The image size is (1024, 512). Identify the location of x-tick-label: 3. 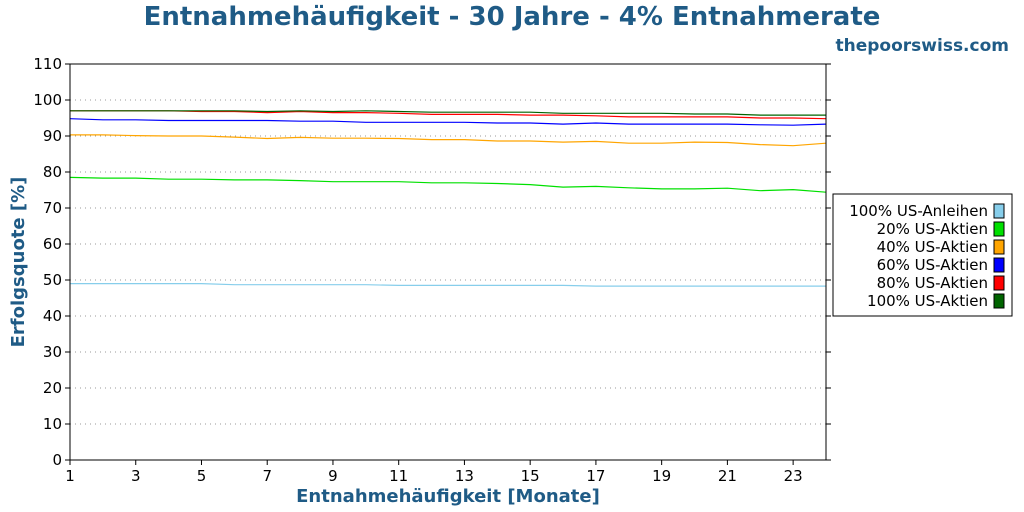
(136, 476).